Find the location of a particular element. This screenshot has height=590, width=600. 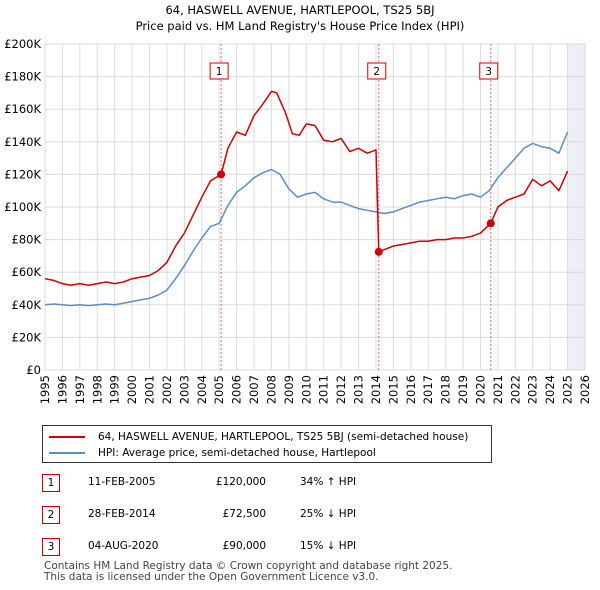

sale-price: £120,000 is located at coordinates (240, 482).